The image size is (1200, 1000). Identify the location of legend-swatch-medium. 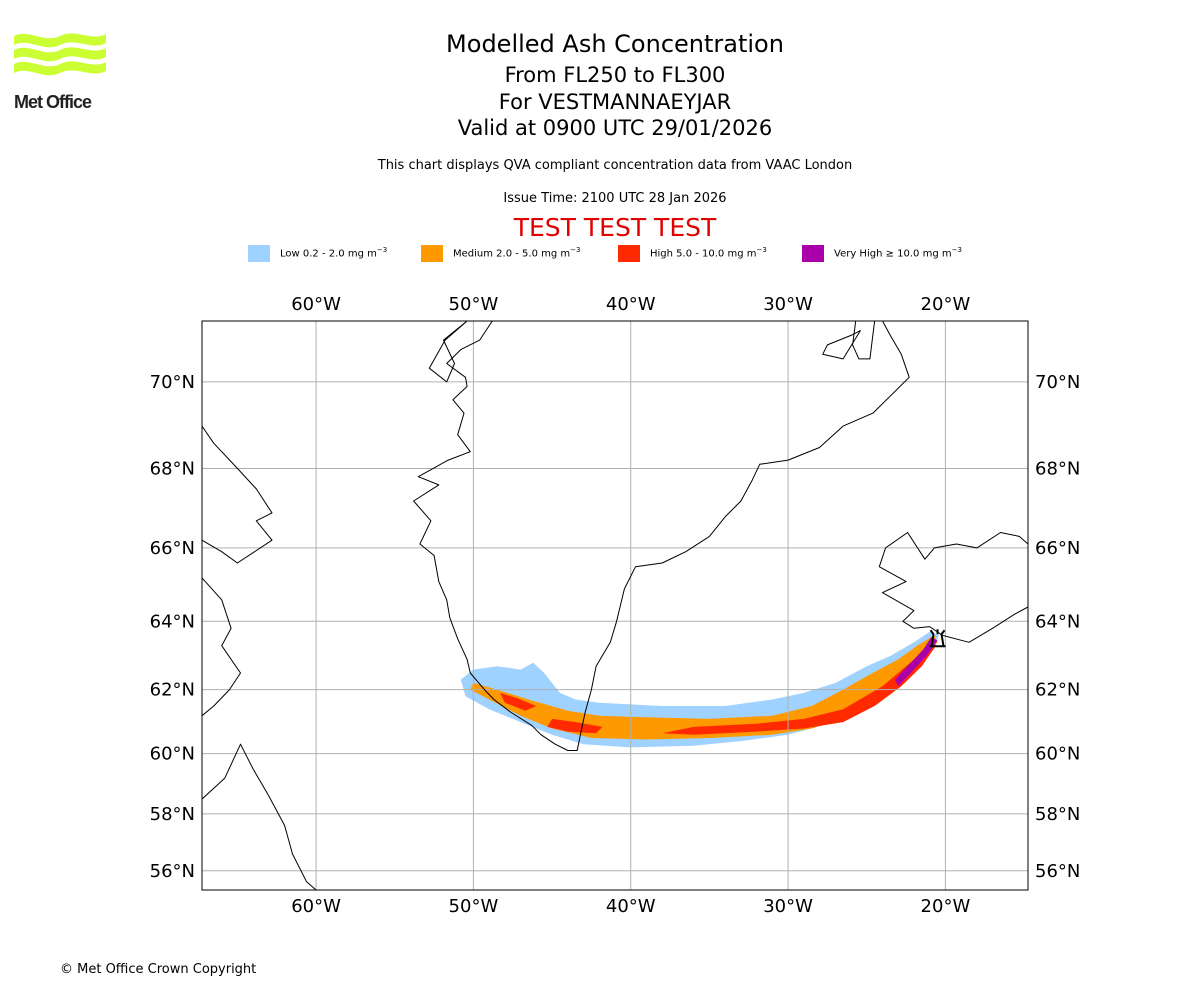
(432, 253).